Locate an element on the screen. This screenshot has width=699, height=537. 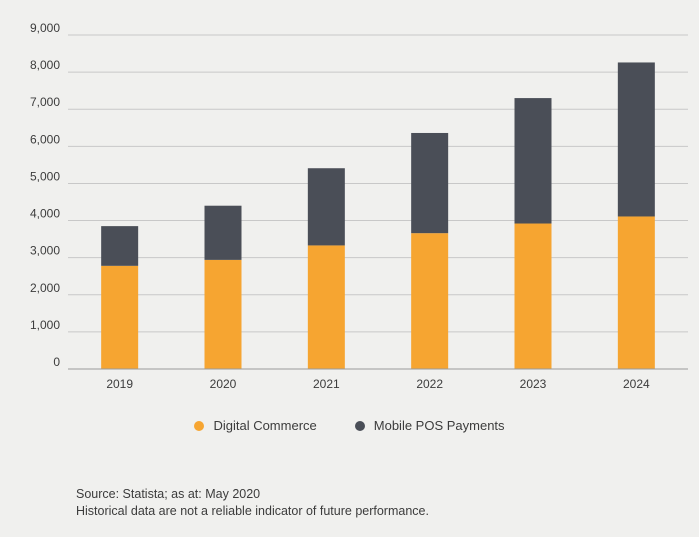
bar-digital-commerce-2022 is located at coordinates (430, 301).